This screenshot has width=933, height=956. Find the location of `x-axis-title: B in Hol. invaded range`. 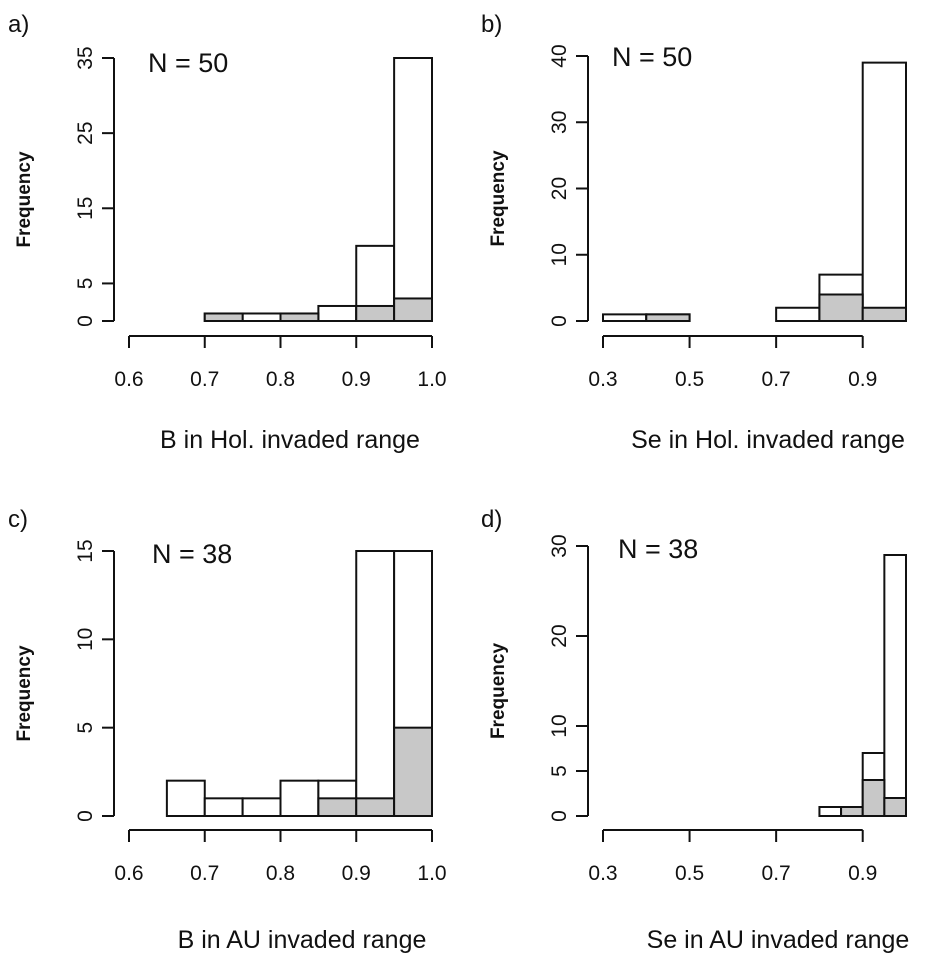

x-axis-title: B in Hol. invaded range is located at coordinates (290, 440).